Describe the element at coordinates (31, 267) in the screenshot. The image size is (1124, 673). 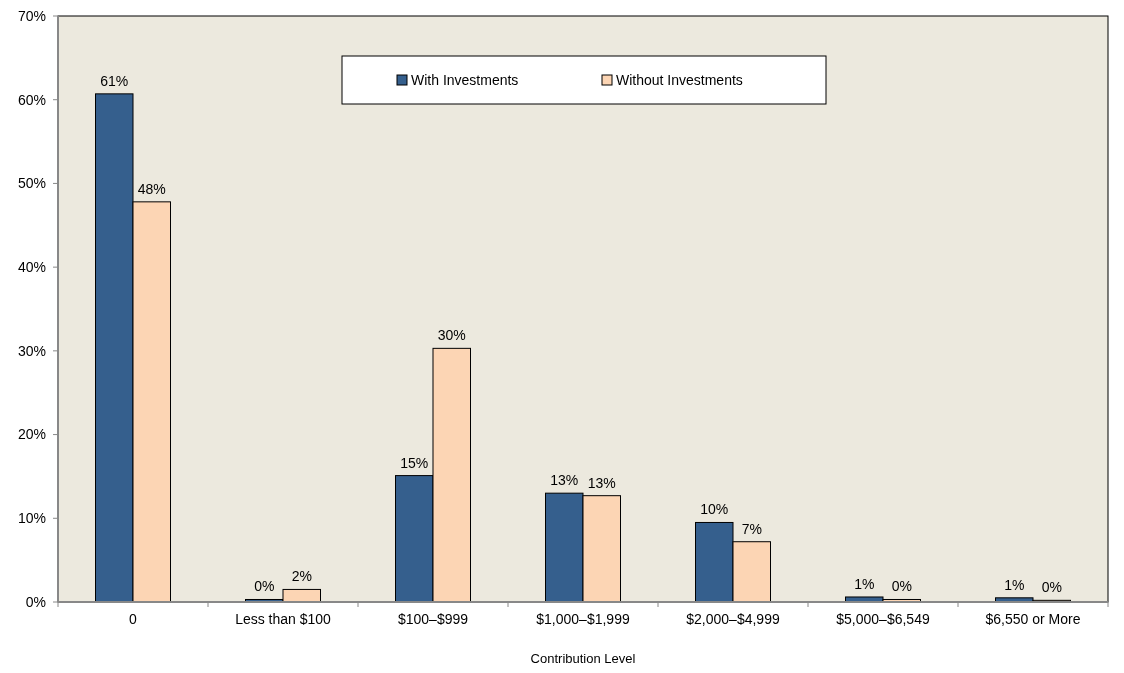
I see `y-tick-label: 40%` at that location.